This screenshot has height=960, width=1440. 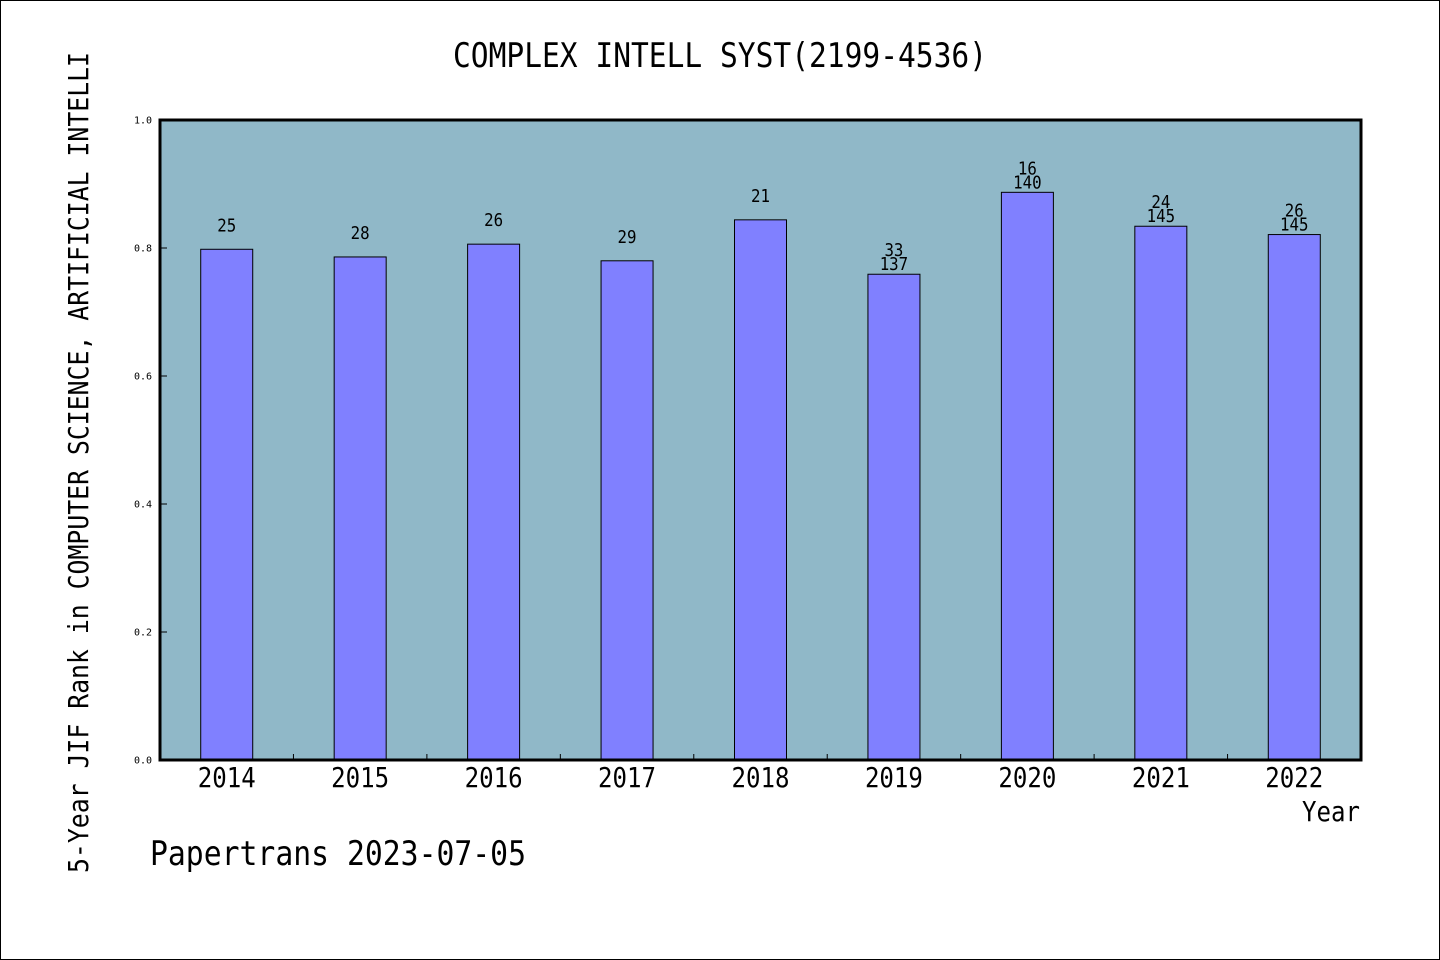 I want to click on x-axis-tick-labels: 2014 2015 2016 2017 2018 2019 2020 2021 2022, so click(x=761, y=777).